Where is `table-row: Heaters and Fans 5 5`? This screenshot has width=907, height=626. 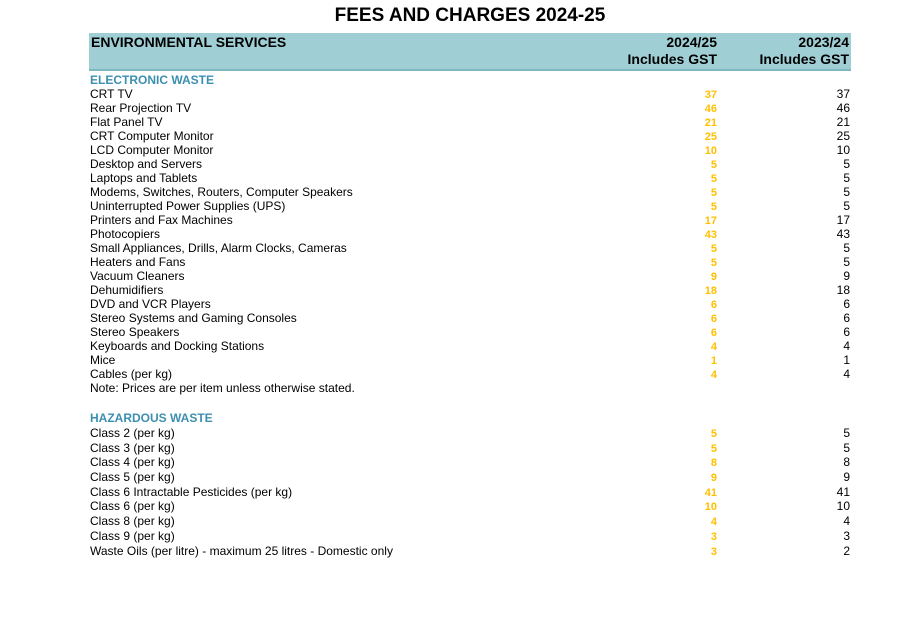
table-row: Heaters and Fans 5 5 is located at coordinates (470, 262).